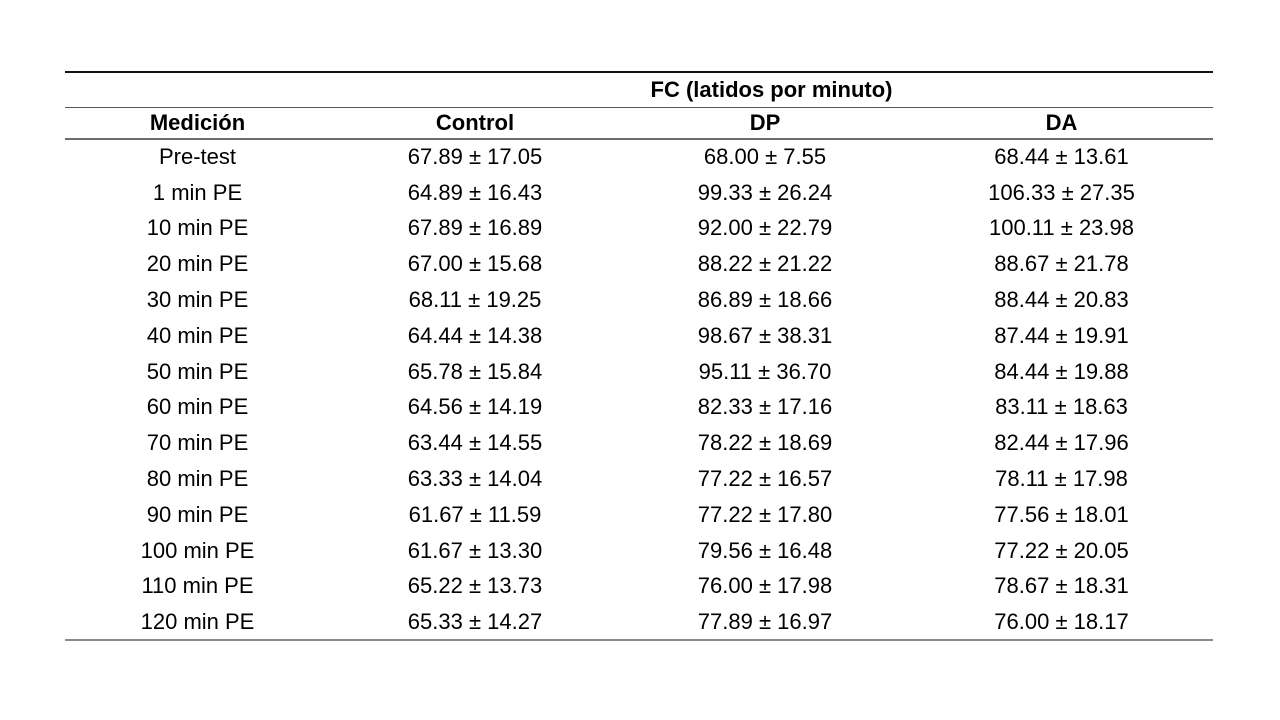  I want to click on column-header-row: Medición Control DP DA, so click(639, 123).